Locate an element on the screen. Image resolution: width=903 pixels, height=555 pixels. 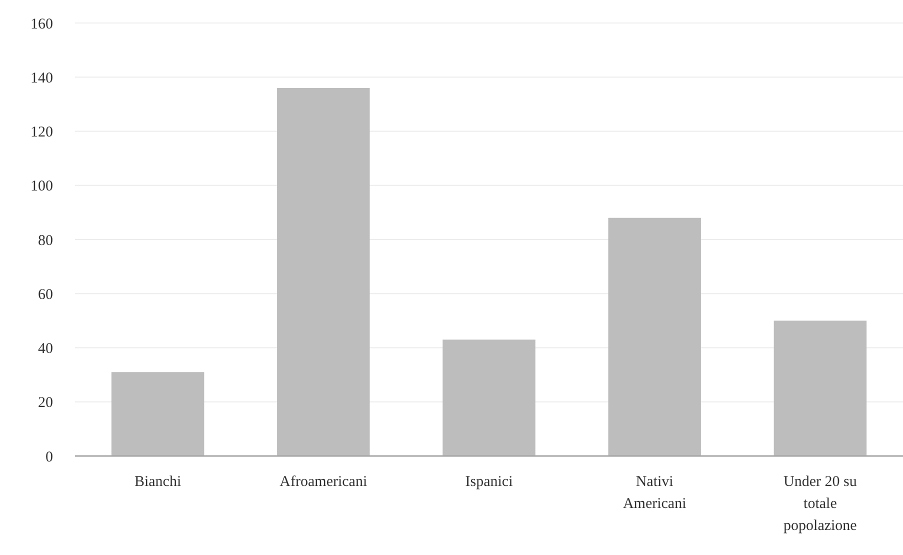
y-tick-label: 60 is located at coordinates (45, 294).